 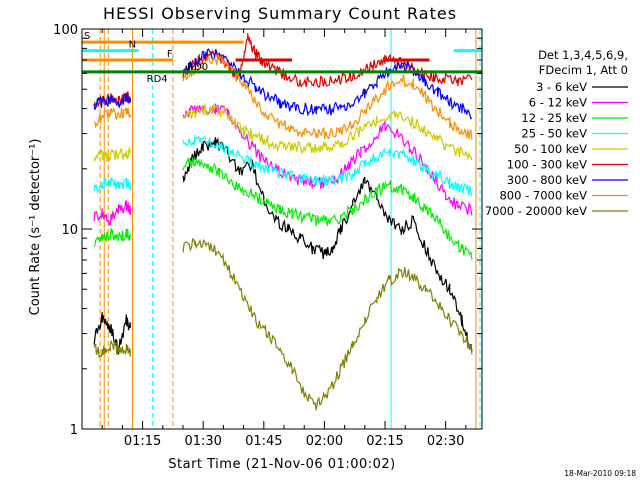 I want to click on flag-label-3: RD0, so click(x=197, y=67).